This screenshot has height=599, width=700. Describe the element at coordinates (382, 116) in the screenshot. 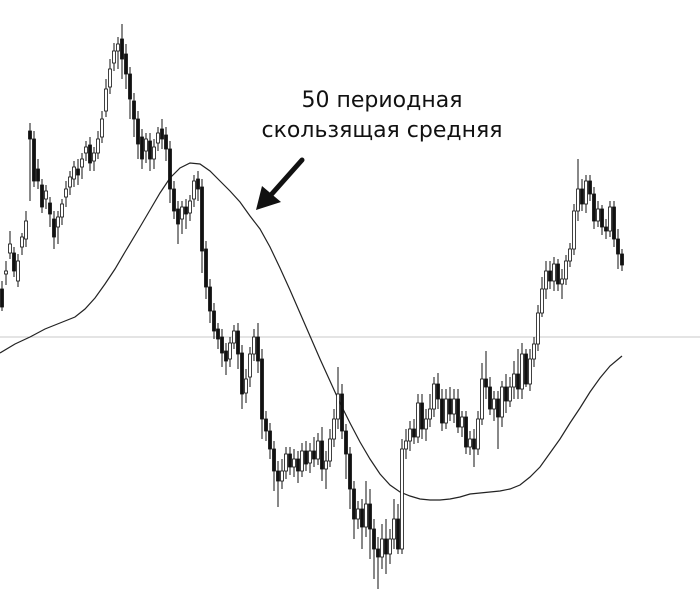

I see `moving-average-annotation: 50 периодная скользящая средняя` at that location.